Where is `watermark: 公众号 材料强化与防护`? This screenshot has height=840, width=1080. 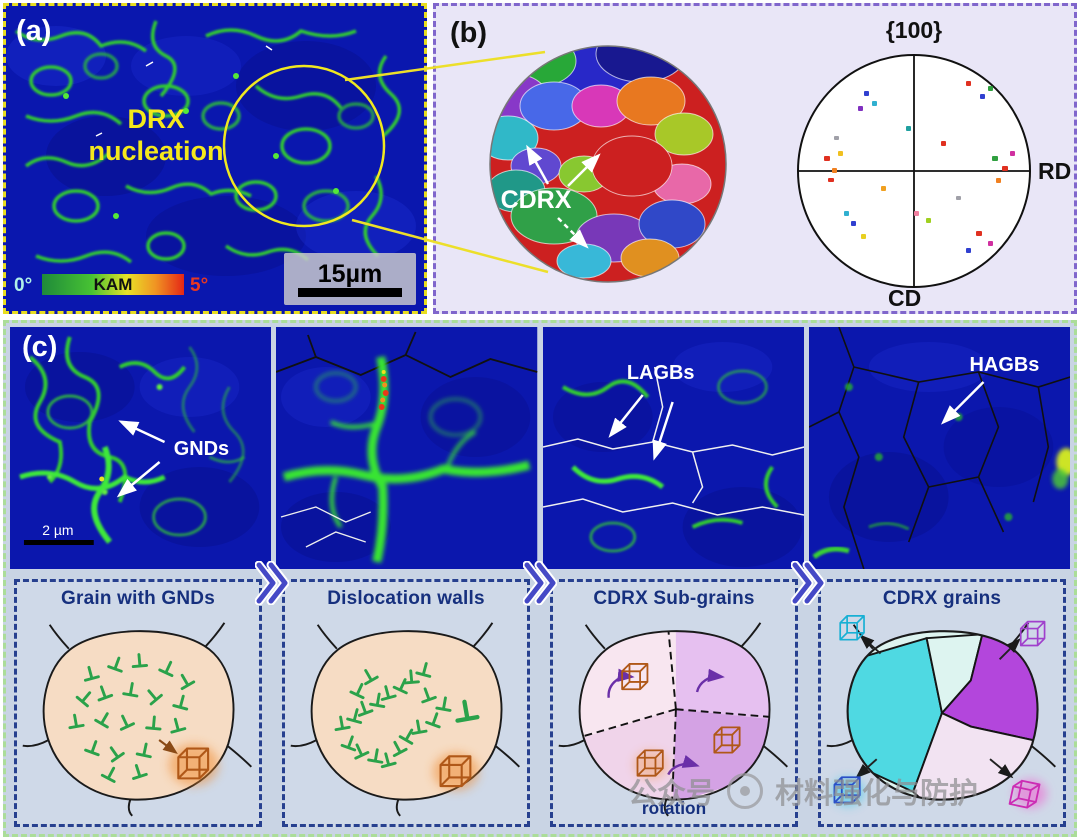
watermark: 公众号 材料强化与防护 is located at coordinates (803, 791).